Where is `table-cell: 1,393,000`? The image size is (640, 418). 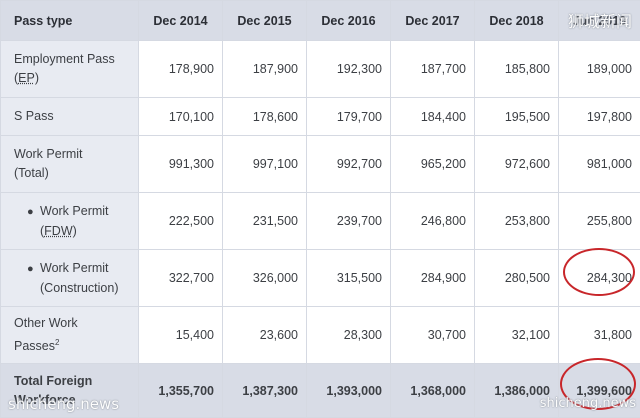
table-cell: 1,393,000 is located at coordinates (348, 390).